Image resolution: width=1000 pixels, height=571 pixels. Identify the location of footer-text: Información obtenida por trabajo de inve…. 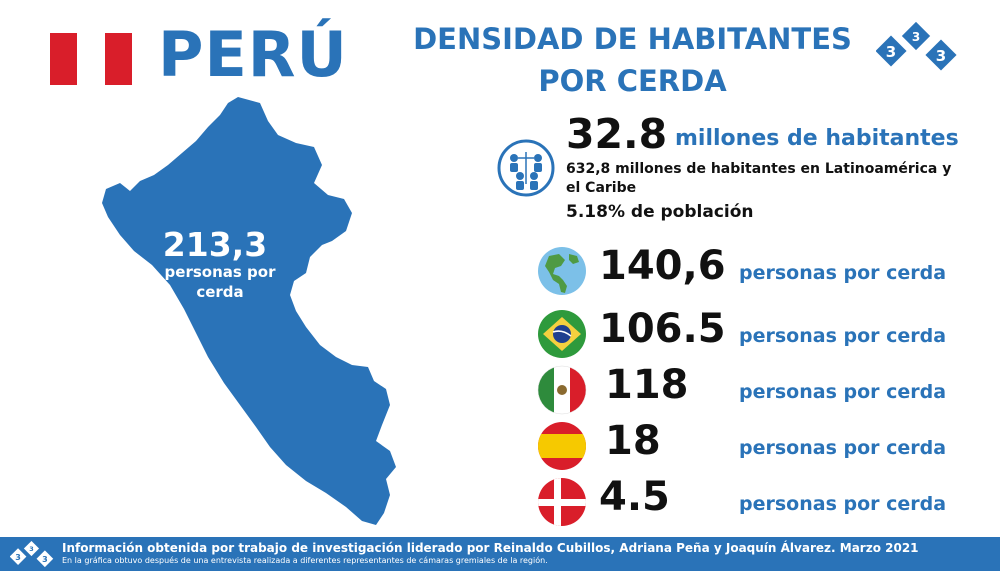
(449, 548).